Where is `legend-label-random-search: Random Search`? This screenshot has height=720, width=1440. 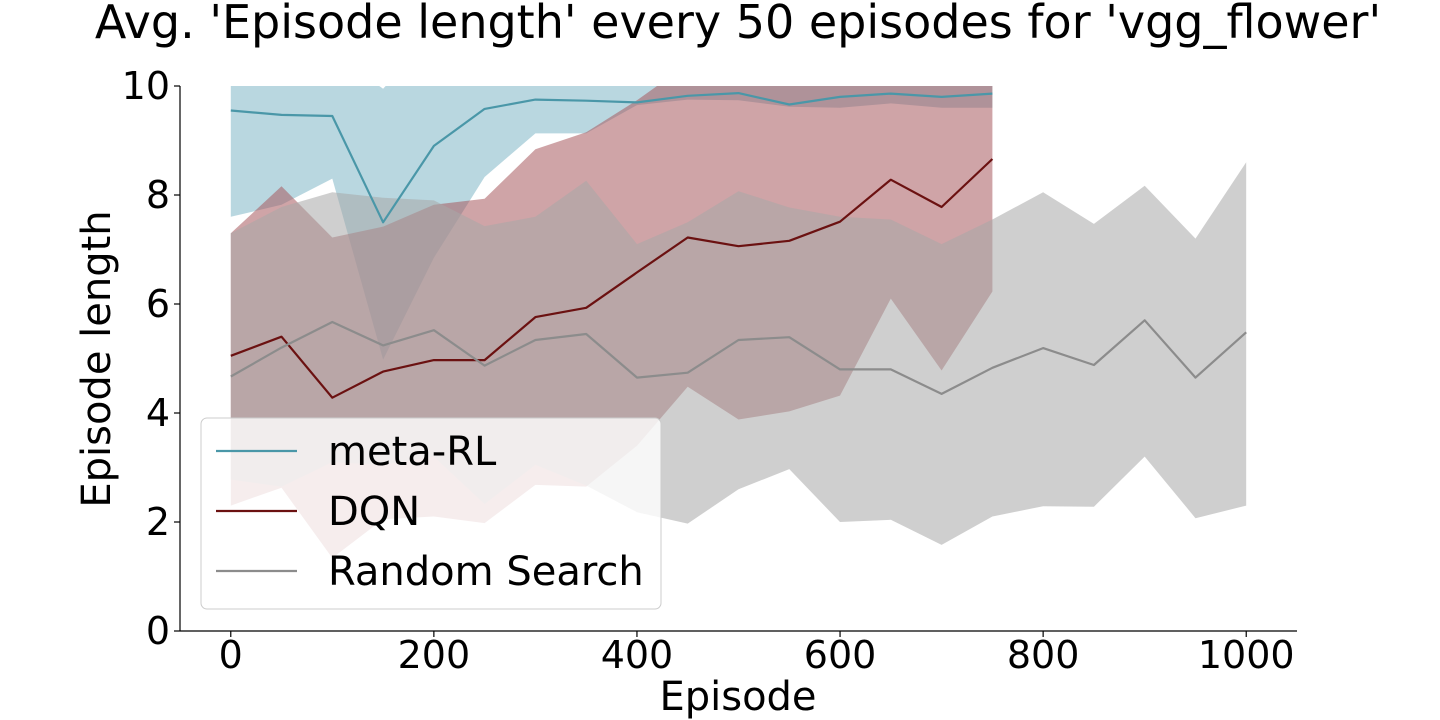 legend-label-random-search: Random Search is located at coordinates (486, 572).